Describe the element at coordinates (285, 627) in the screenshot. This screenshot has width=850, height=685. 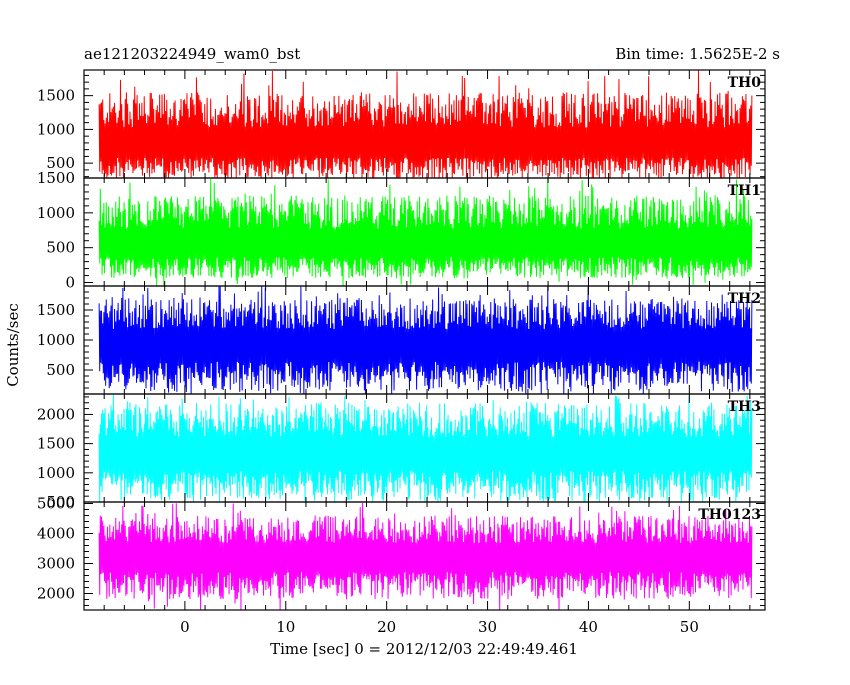
I see `x-tick-label: 10` at that location.